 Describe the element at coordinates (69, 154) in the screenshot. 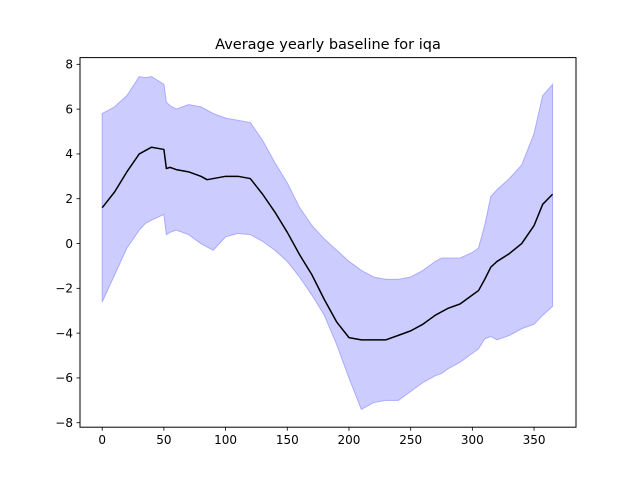

I see `y-tick-label: 4` at that location.